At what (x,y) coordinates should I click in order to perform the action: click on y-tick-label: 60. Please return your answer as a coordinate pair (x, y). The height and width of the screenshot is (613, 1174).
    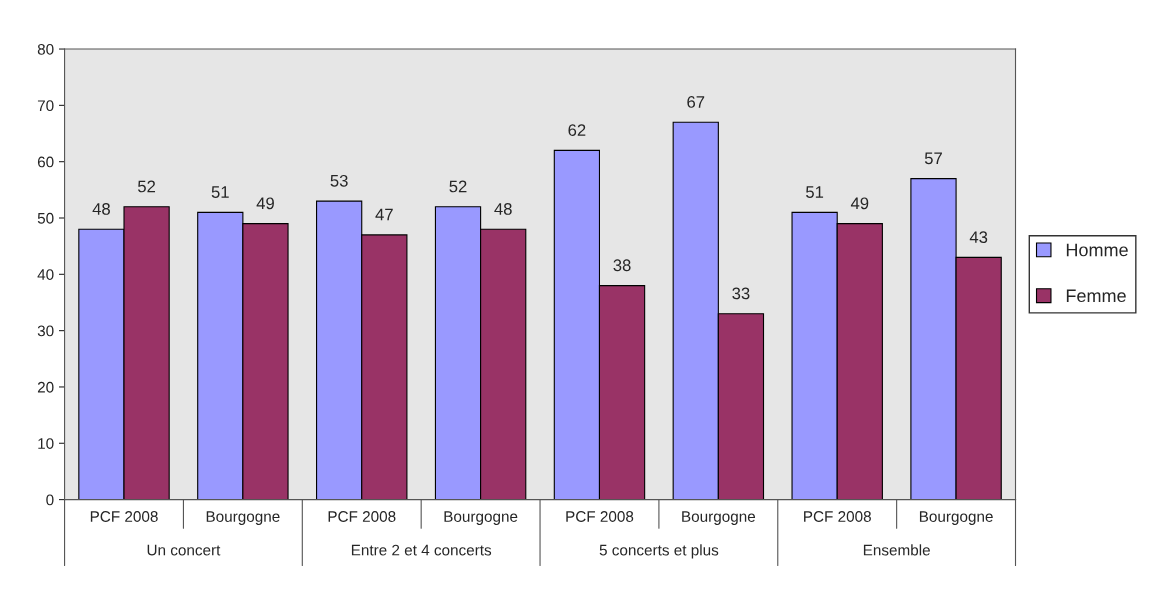
    Looking at the image, I should click on (45, 162).